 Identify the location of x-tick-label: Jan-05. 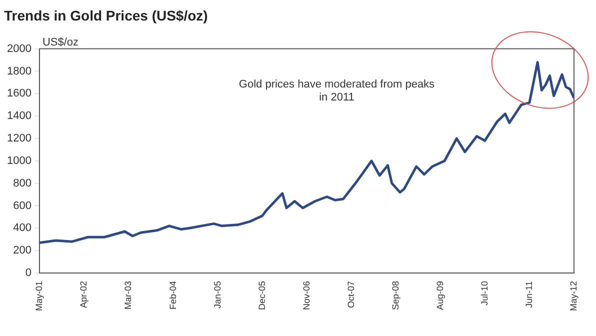
(217, 294).